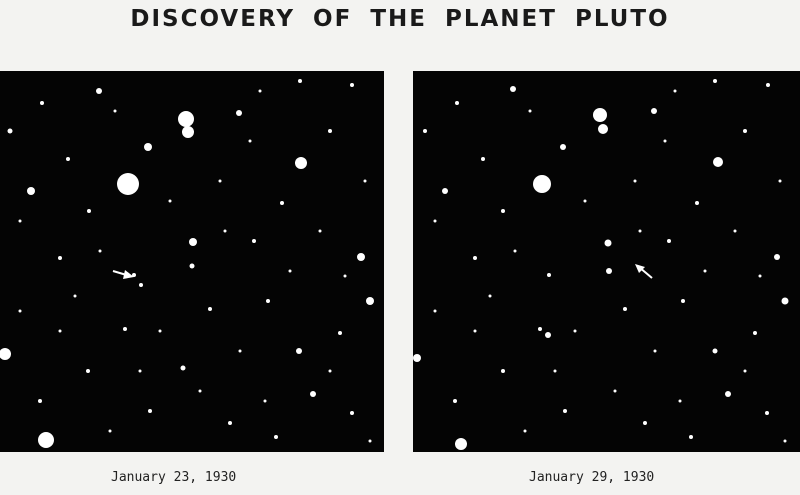 The image size is (800, 495). What do you see at coordinates (123, 274) in the screenshot?
I see `pluto-arrow-indicator` at bounding box center [123, 274].